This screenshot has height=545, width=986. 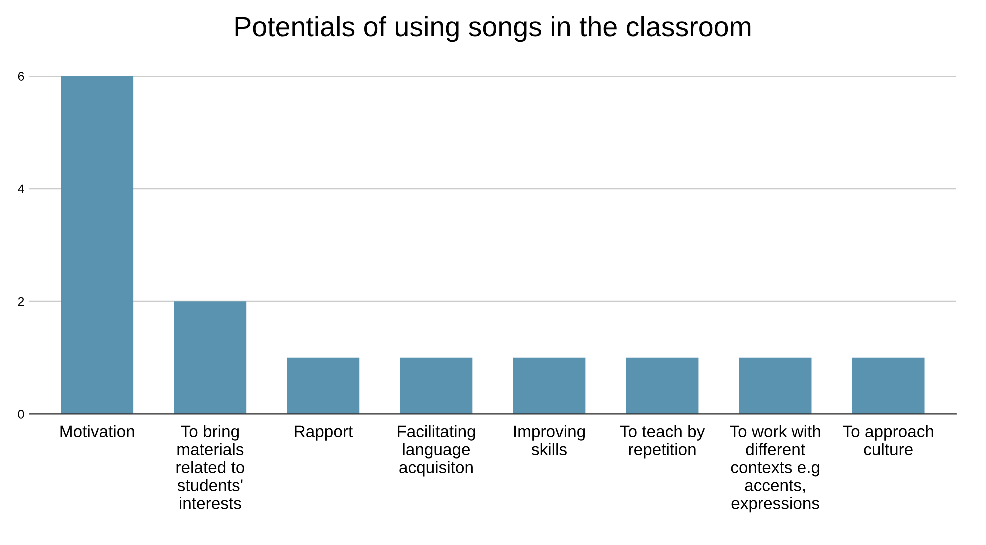 What do you see at coordinates (21, 189) in the screenshot?
I see `y-tick-label: 4` at bounding box center [21, 189].